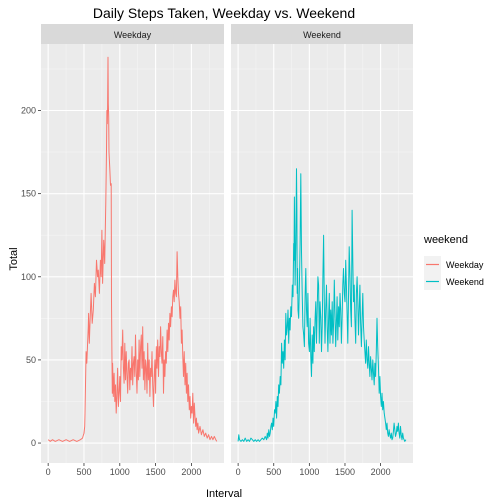 The height and width of the screenshot is (504, 504). I want to click on facet-strip-label: Weekday, so click(133, 35).